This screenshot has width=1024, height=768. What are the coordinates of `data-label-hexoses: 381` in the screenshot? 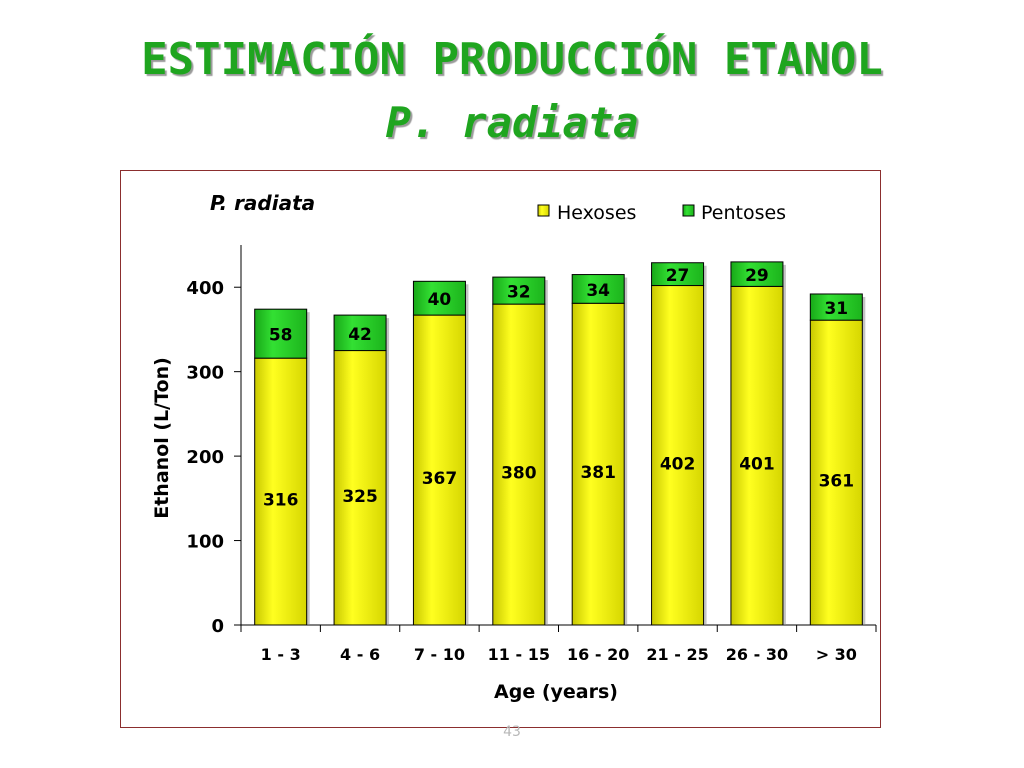 It's located at (598, 473).